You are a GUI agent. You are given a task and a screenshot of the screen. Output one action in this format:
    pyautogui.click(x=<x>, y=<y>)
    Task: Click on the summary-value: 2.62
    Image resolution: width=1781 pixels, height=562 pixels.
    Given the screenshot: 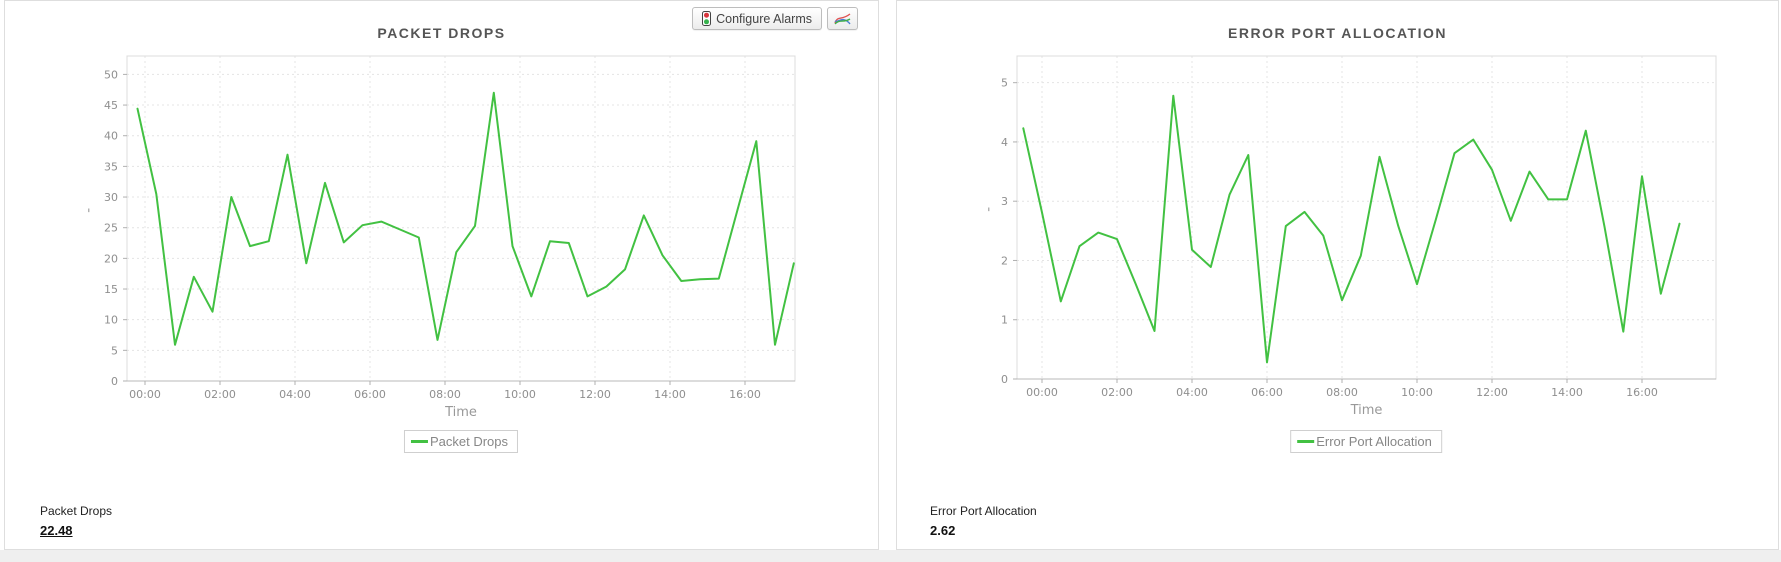 What is the action you would take?
    pyautogui.click(x=943, y=530)
    